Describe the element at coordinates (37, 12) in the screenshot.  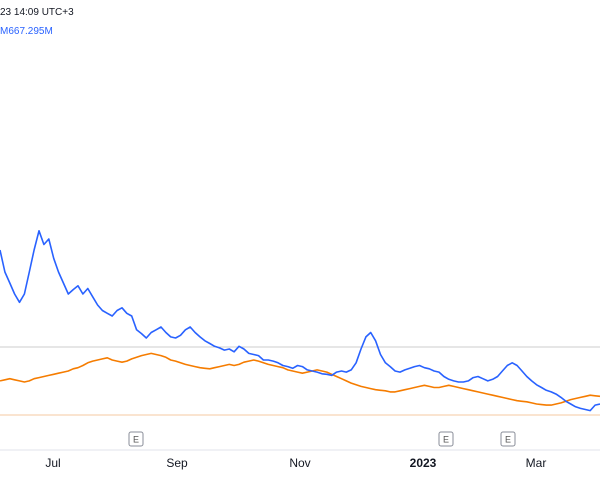
I see `timestamp-label: 23 14:09 UTC+3` at that location.